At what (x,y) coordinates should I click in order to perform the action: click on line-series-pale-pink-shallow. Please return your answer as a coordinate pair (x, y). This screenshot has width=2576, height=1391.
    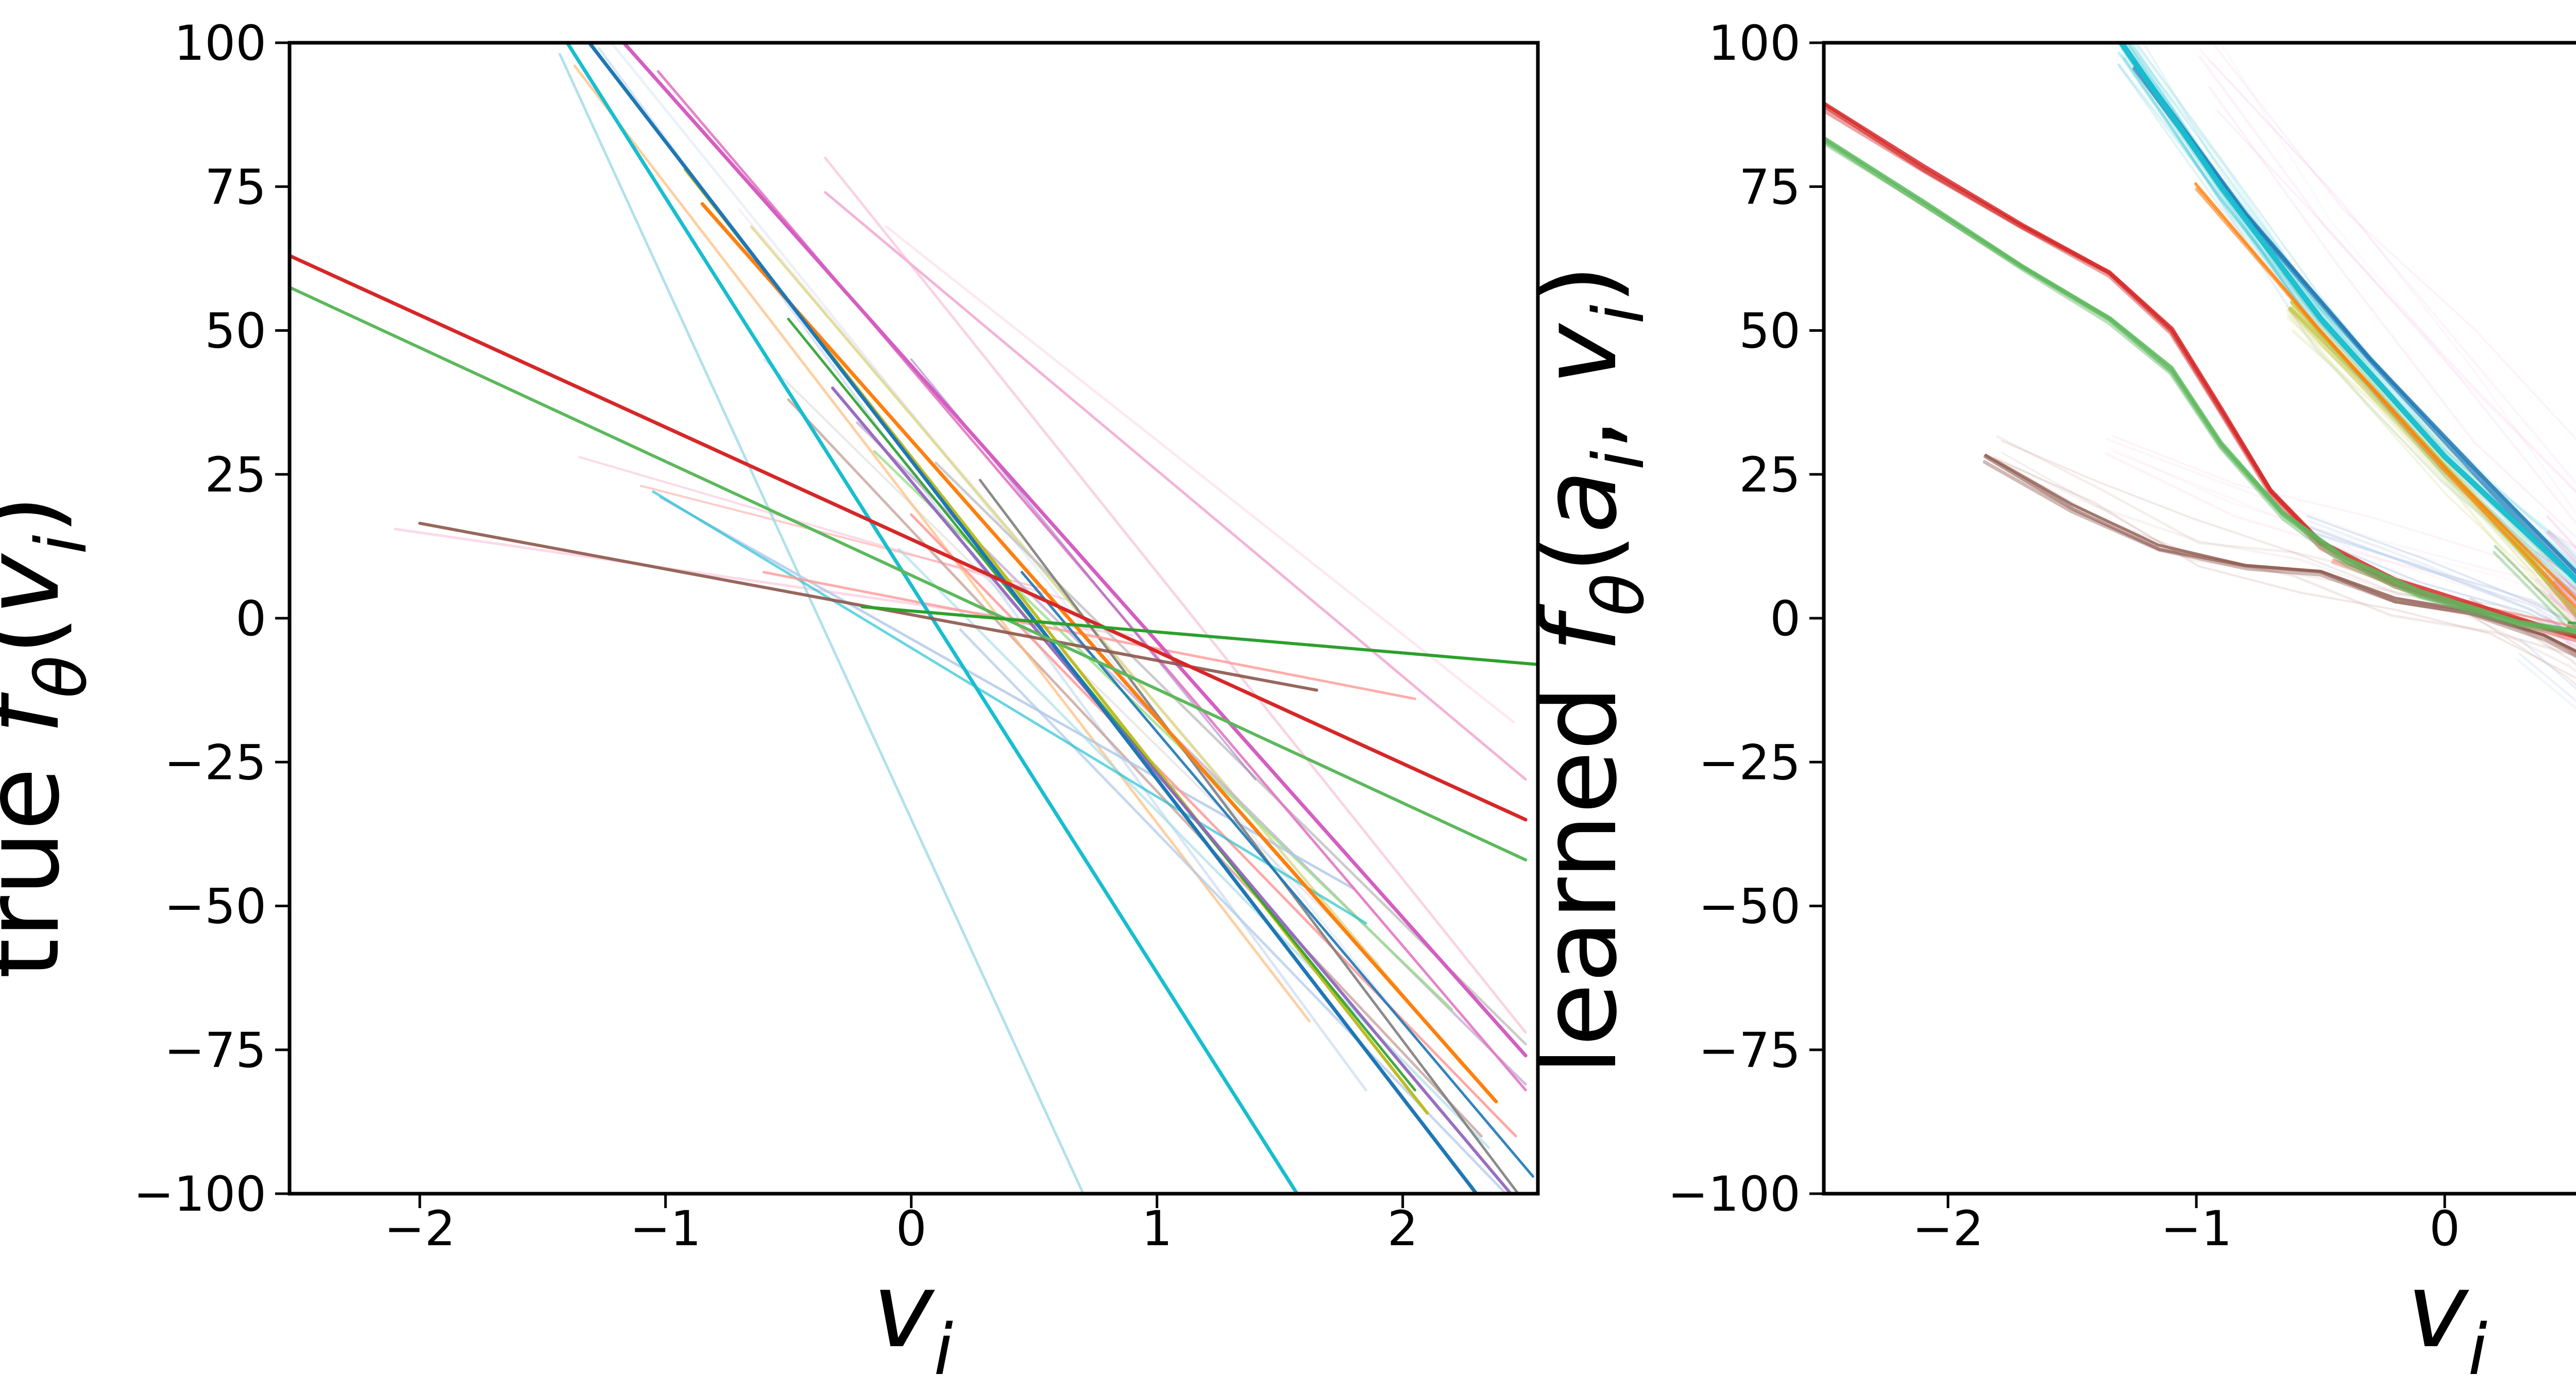
    Looking at the image, I should click on (764, 582).